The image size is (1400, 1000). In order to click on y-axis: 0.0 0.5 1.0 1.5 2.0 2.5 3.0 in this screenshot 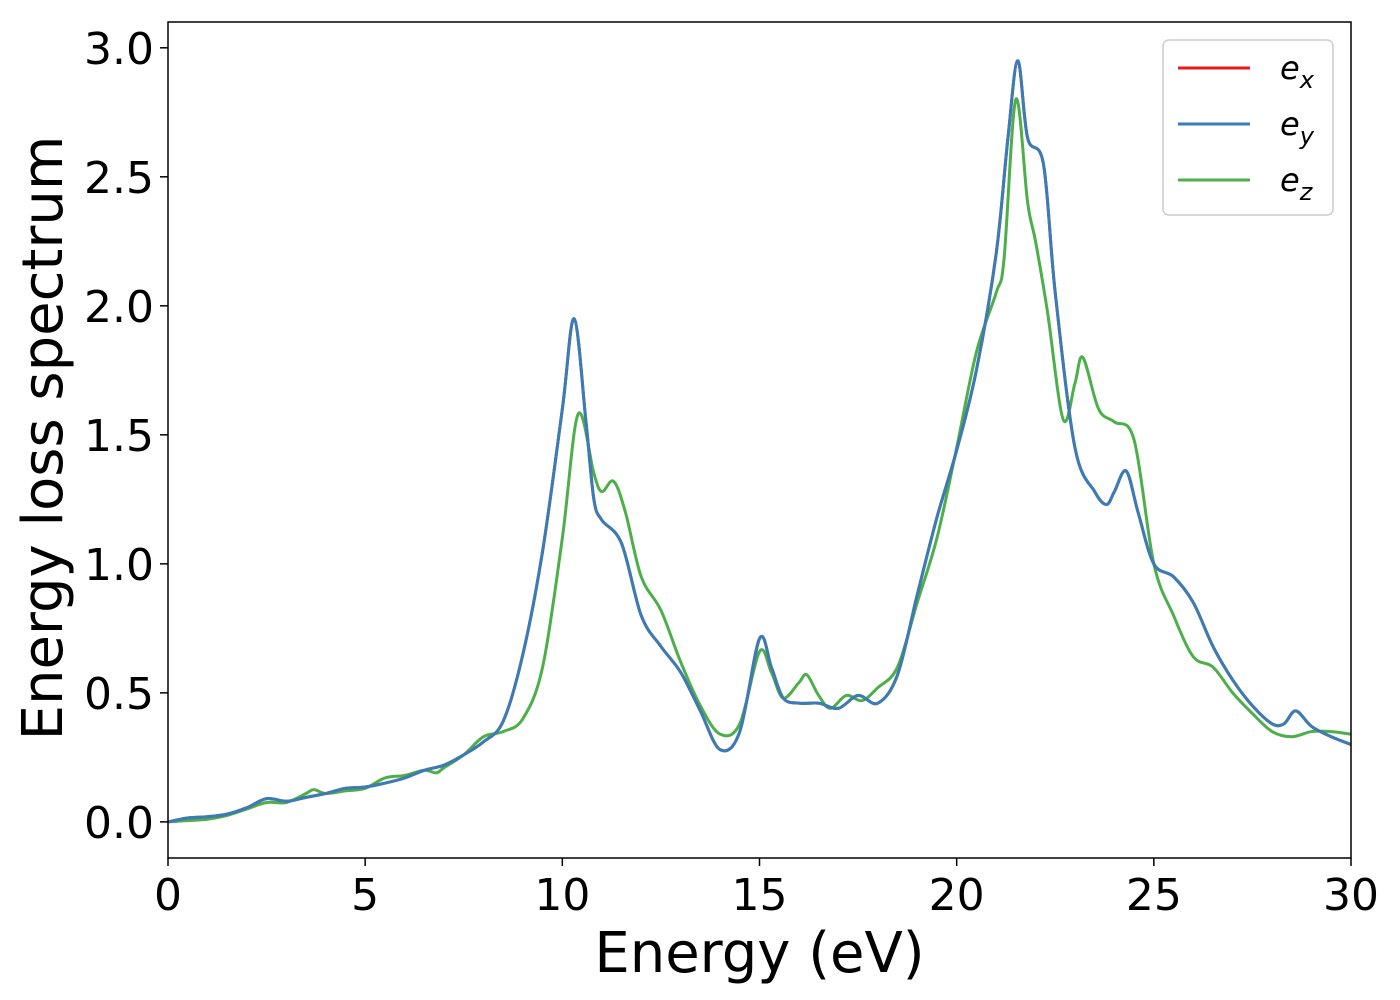, I will do `click(126, 436)`.